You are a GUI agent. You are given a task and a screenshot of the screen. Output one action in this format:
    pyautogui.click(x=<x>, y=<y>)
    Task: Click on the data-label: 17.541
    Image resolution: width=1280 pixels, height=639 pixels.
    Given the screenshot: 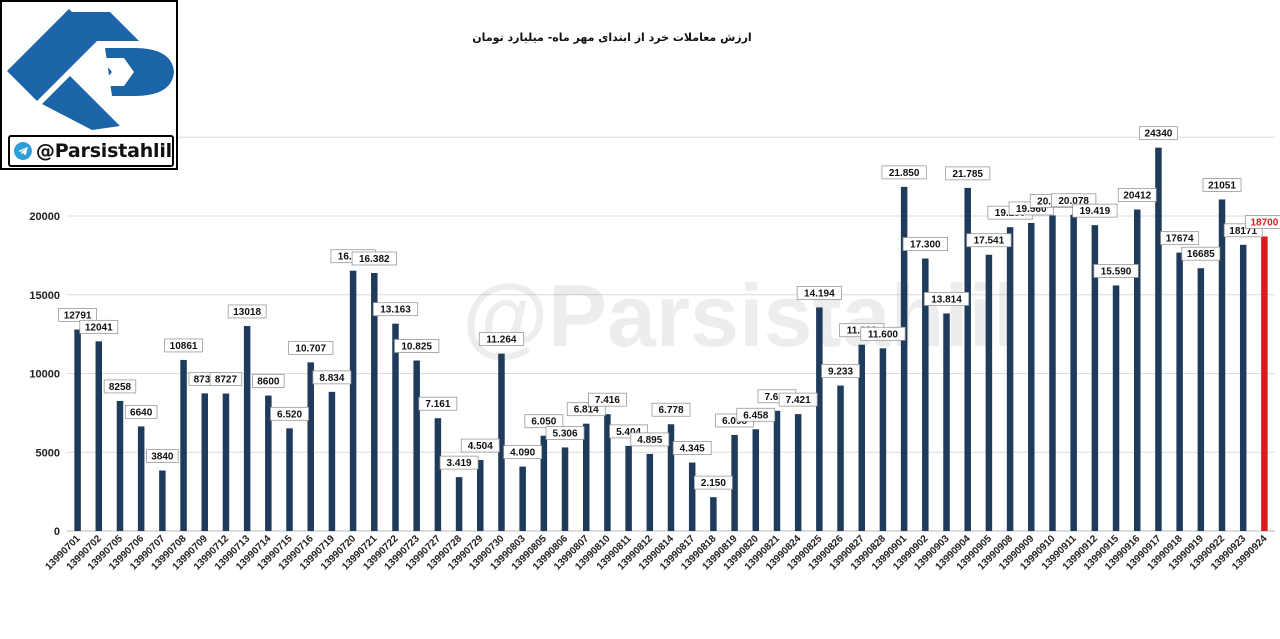 What is the action you would take?
    pyautogui.click(x=989, y=241)
    